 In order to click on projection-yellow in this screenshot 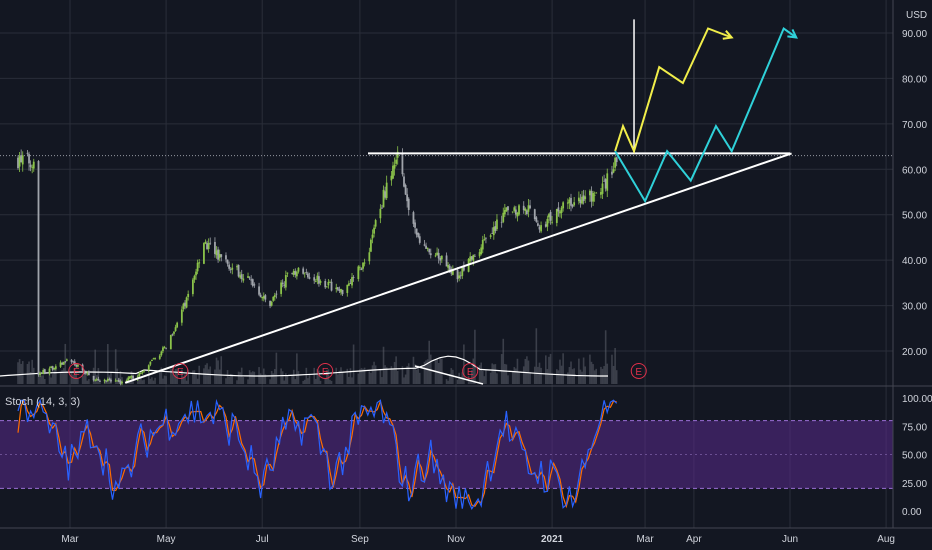, I will do `click(673, 90)`.